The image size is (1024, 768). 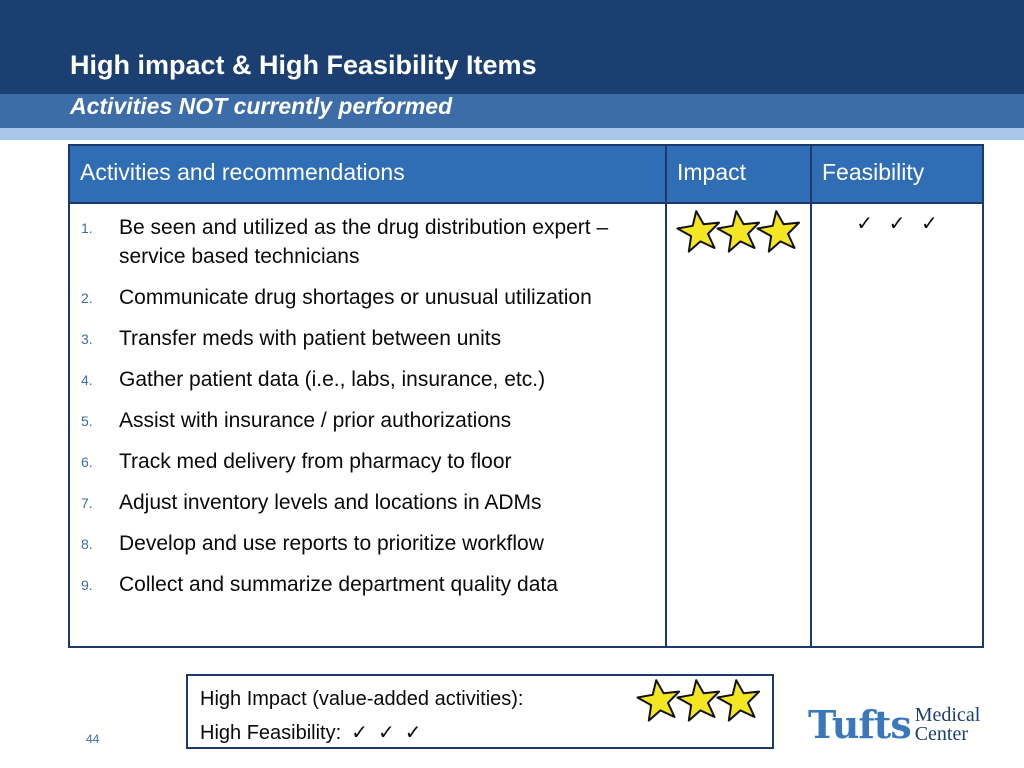 What do you see at coordinates (310, 338) in the screenshot?
I see `list-item-text: Transfer meds with patient between units` at bounding box center [310, 338].